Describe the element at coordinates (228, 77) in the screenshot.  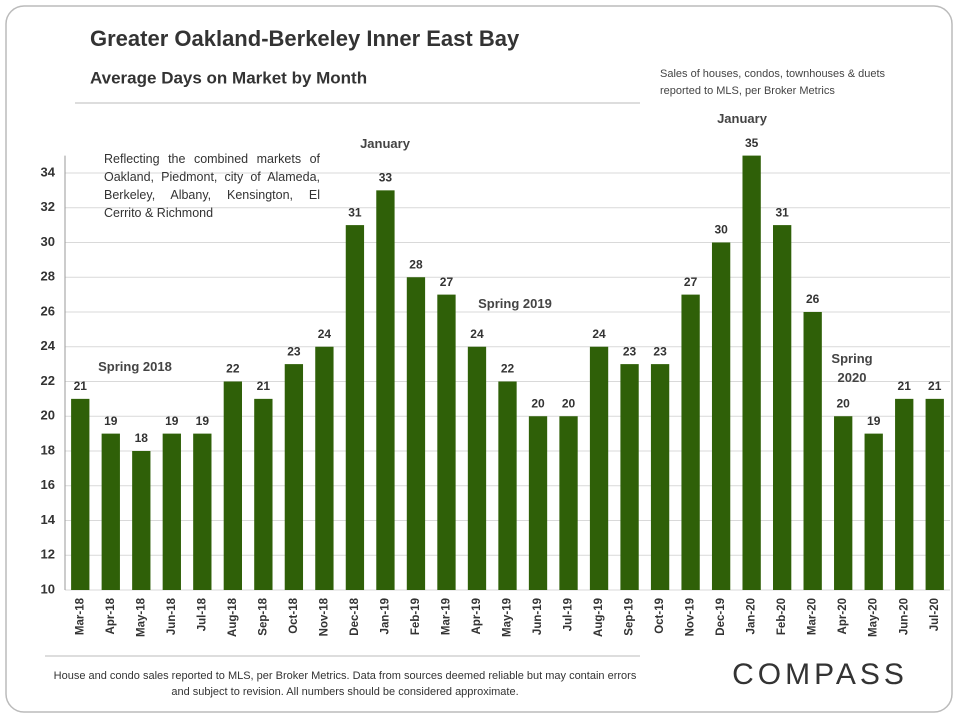
I see `chart-subtitle: Average Days on Market by Month` at that location.